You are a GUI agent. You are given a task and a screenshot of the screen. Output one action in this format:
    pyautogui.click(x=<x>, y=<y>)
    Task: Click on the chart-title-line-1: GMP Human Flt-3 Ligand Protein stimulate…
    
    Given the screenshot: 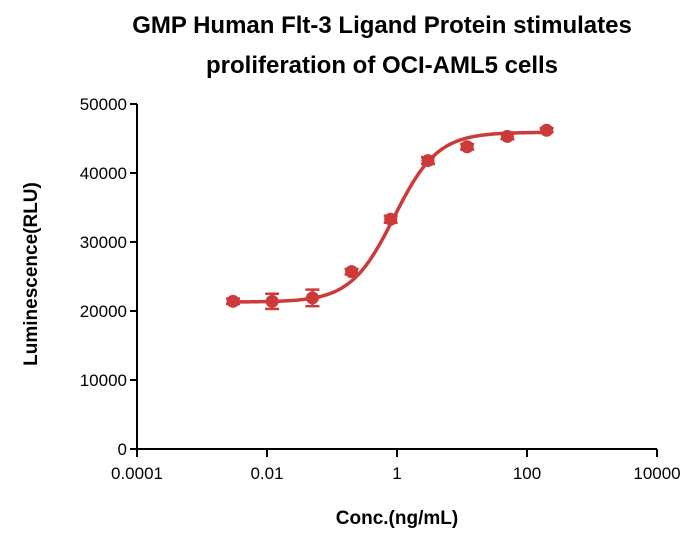 What is the action you would take?
    pyautogui.click(x=382, y=25)
    